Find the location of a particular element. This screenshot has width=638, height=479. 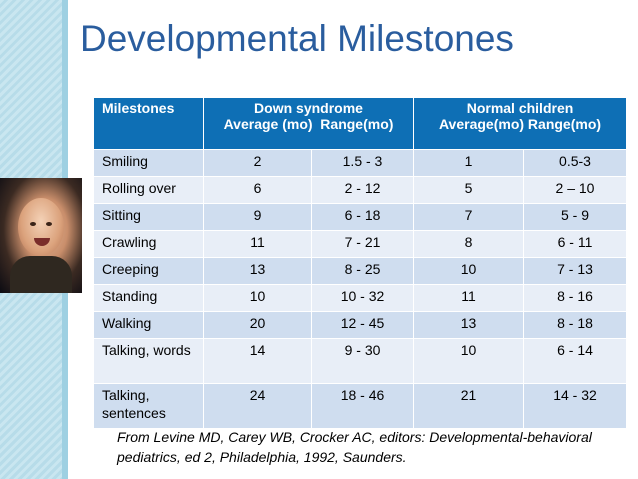

ds-range: 2 - 12 is located at coordinates (362, 190).